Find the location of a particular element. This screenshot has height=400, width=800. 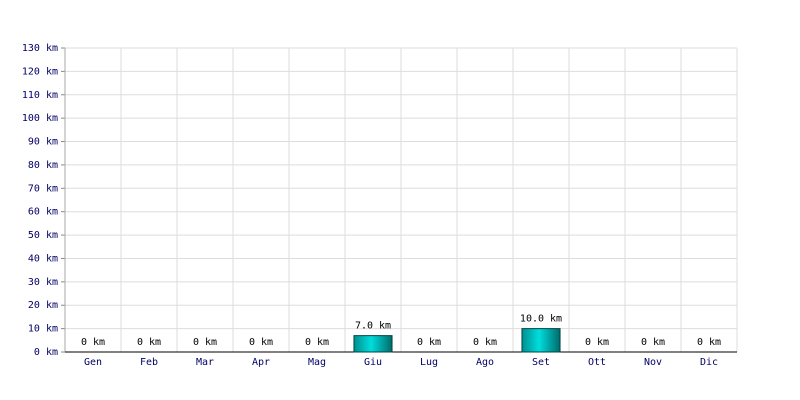

x-tick-label: Dic is located at coordinates (709, 362).